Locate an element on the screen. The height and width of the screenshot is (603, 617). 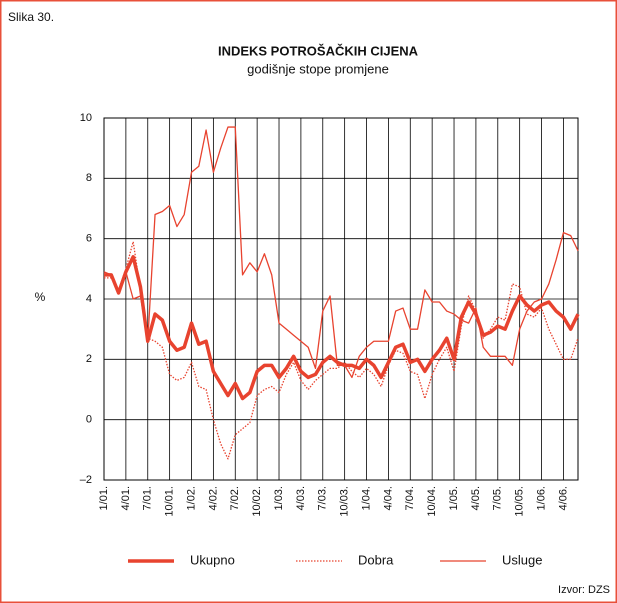
x-tick-label: 1/05. is located at coordinates (454, 498).